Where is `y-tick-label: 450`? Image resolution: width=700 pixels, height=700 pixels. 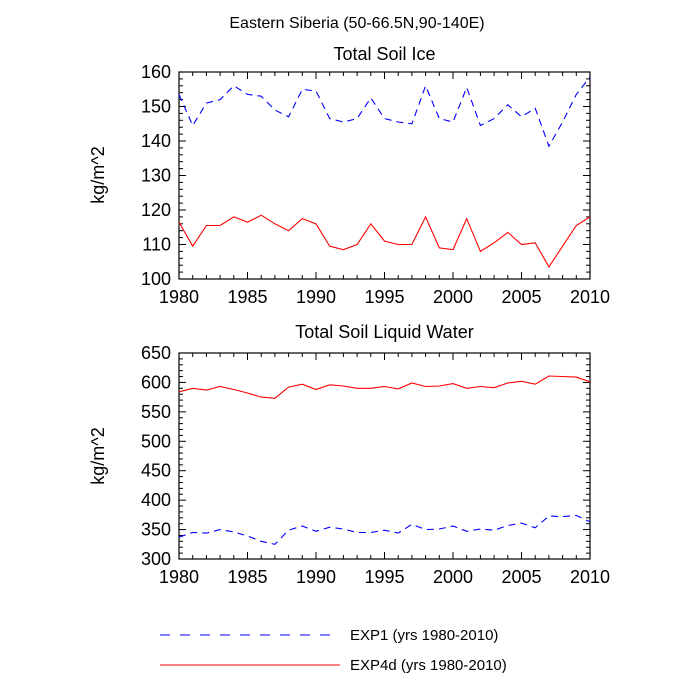 y-tick-label: 450 is located at coordinates (156, 471).